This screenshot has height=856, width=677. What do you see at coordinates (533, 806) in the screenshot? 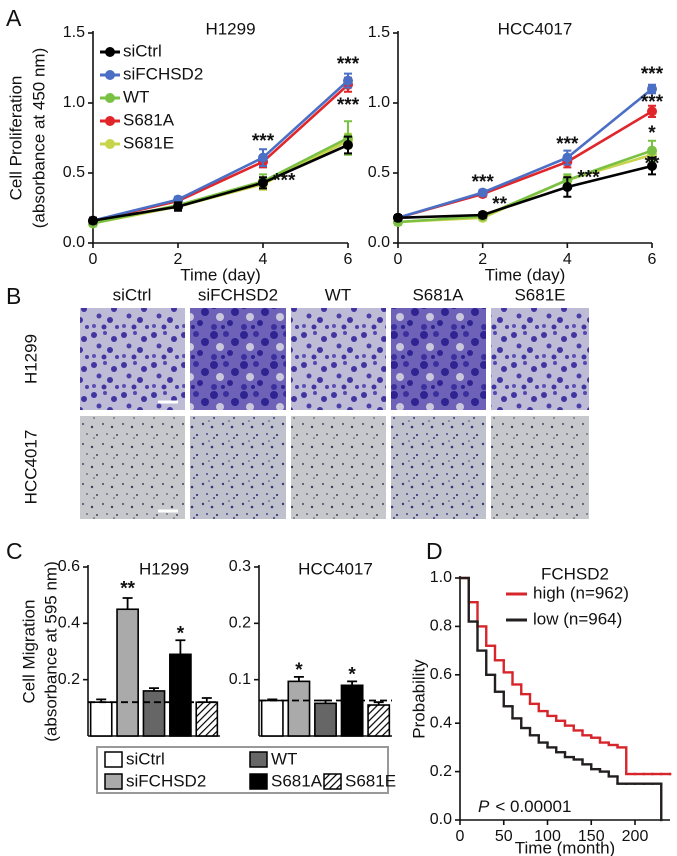
I see `p-value-text: < 0.00001` at bounding box center [533, 806].